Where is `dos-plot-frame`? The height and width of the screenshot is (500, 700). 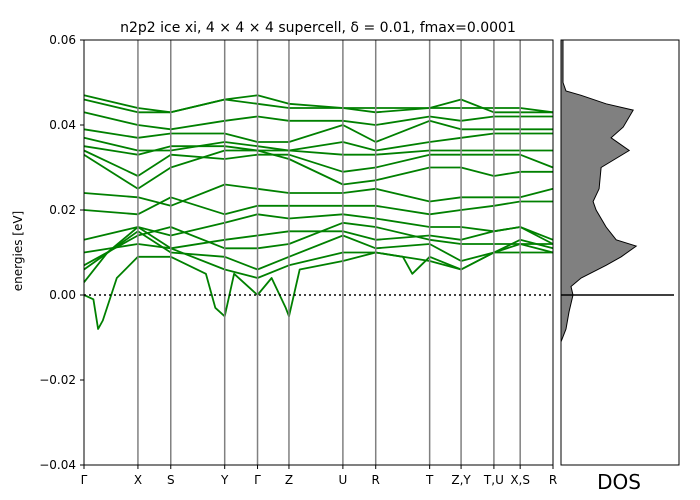
dos-plot-frame is located at coordinates (620, 252).